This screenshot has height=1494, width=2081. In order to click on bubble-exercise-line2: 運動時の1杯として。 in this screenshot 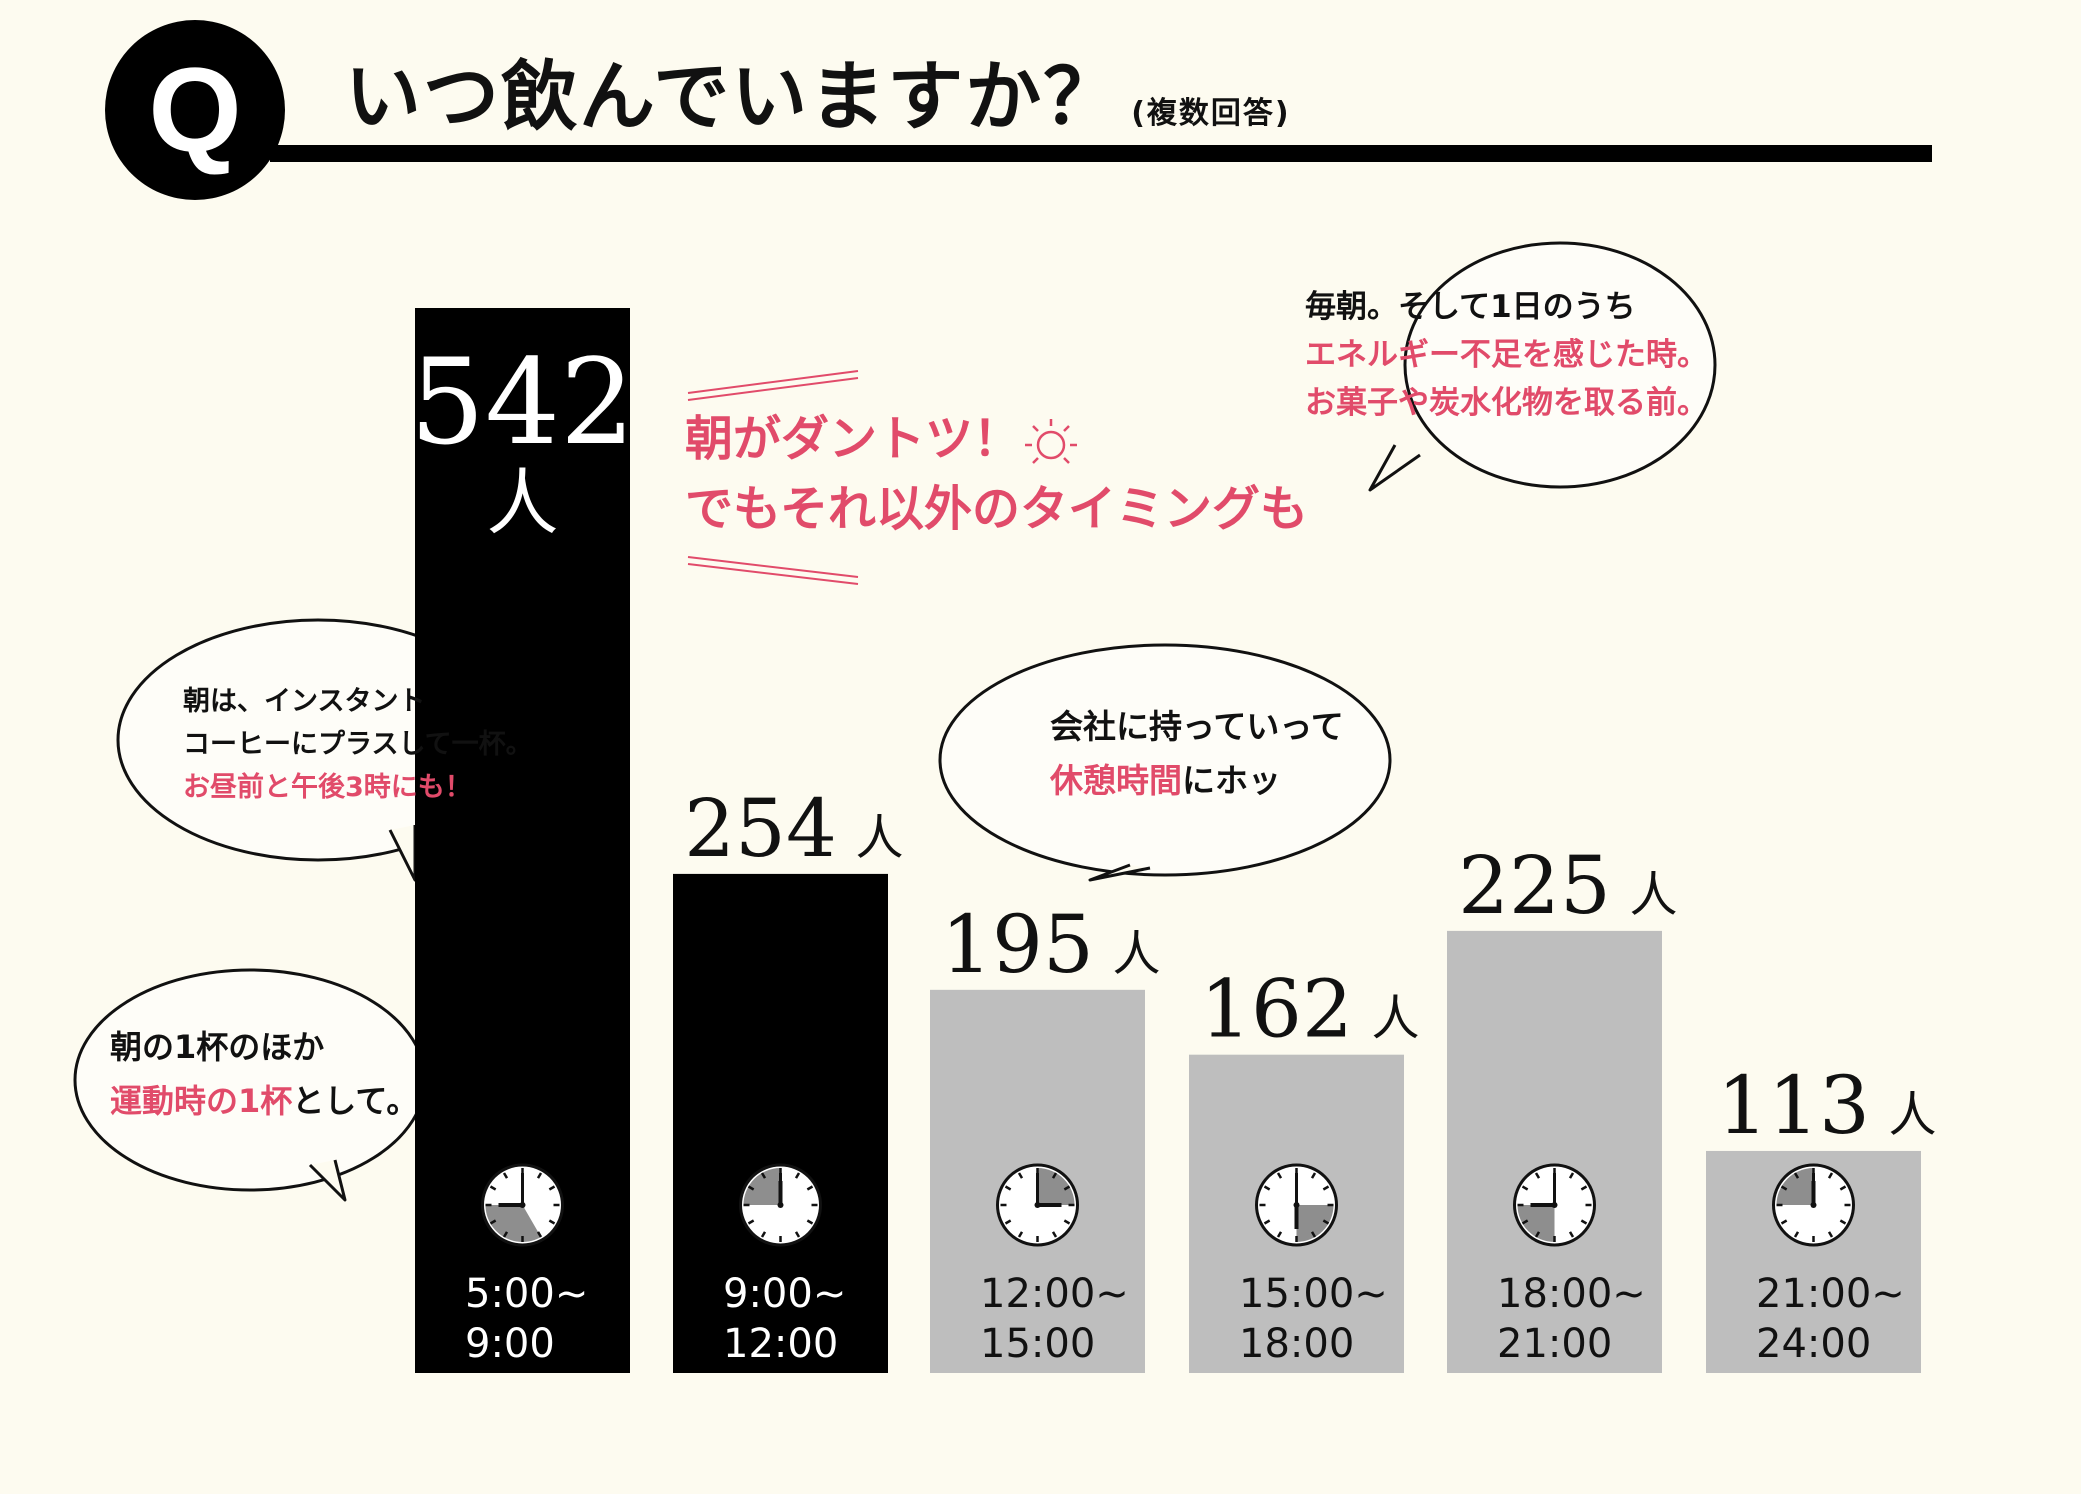, I will do `click(264, 1101)`.